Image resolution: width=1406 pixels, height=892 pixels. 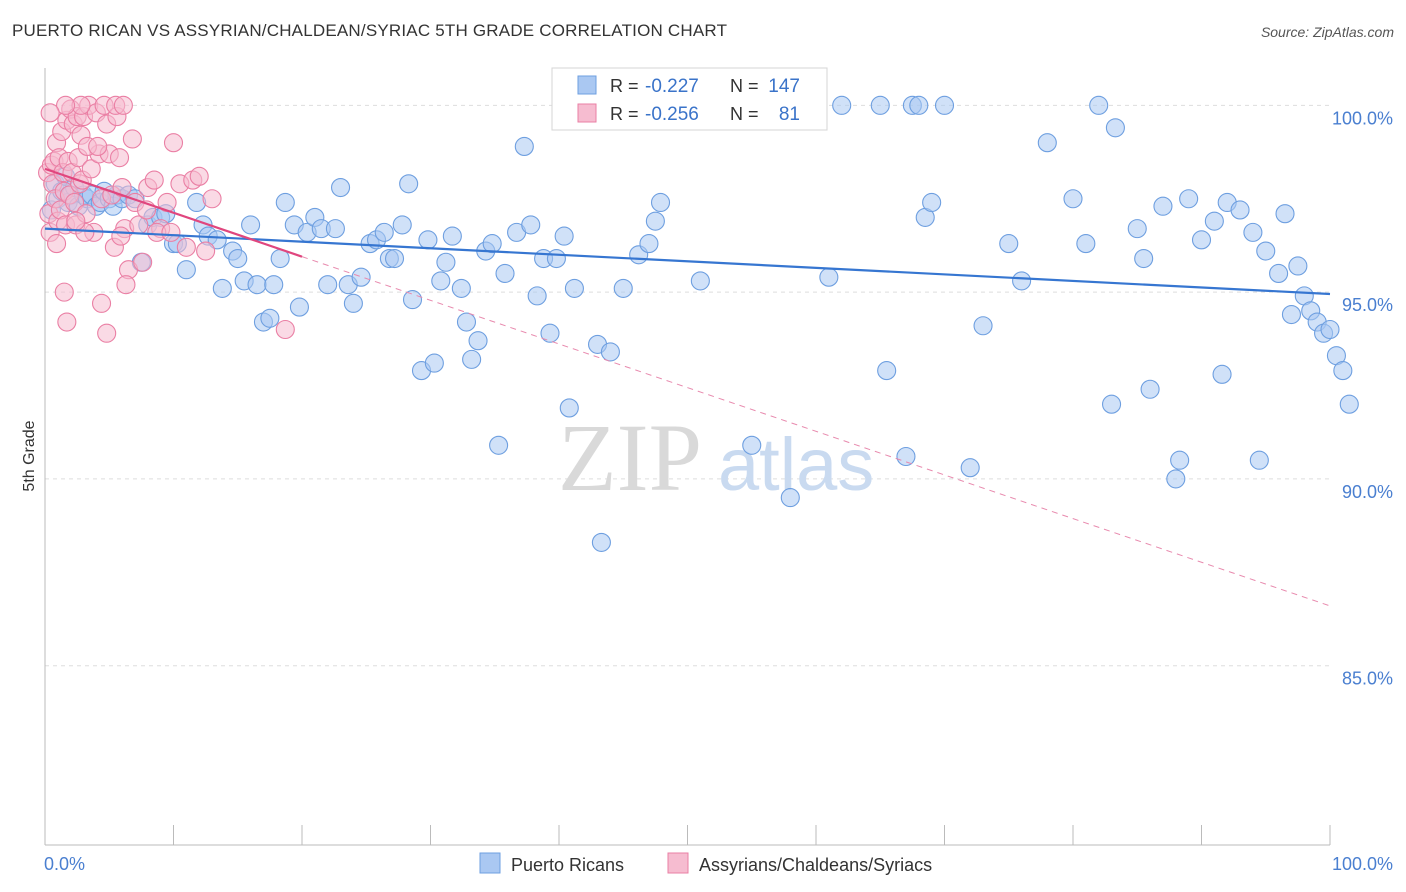 I want to click on stats-n-value-0: 147, so click(x=784, y=86).